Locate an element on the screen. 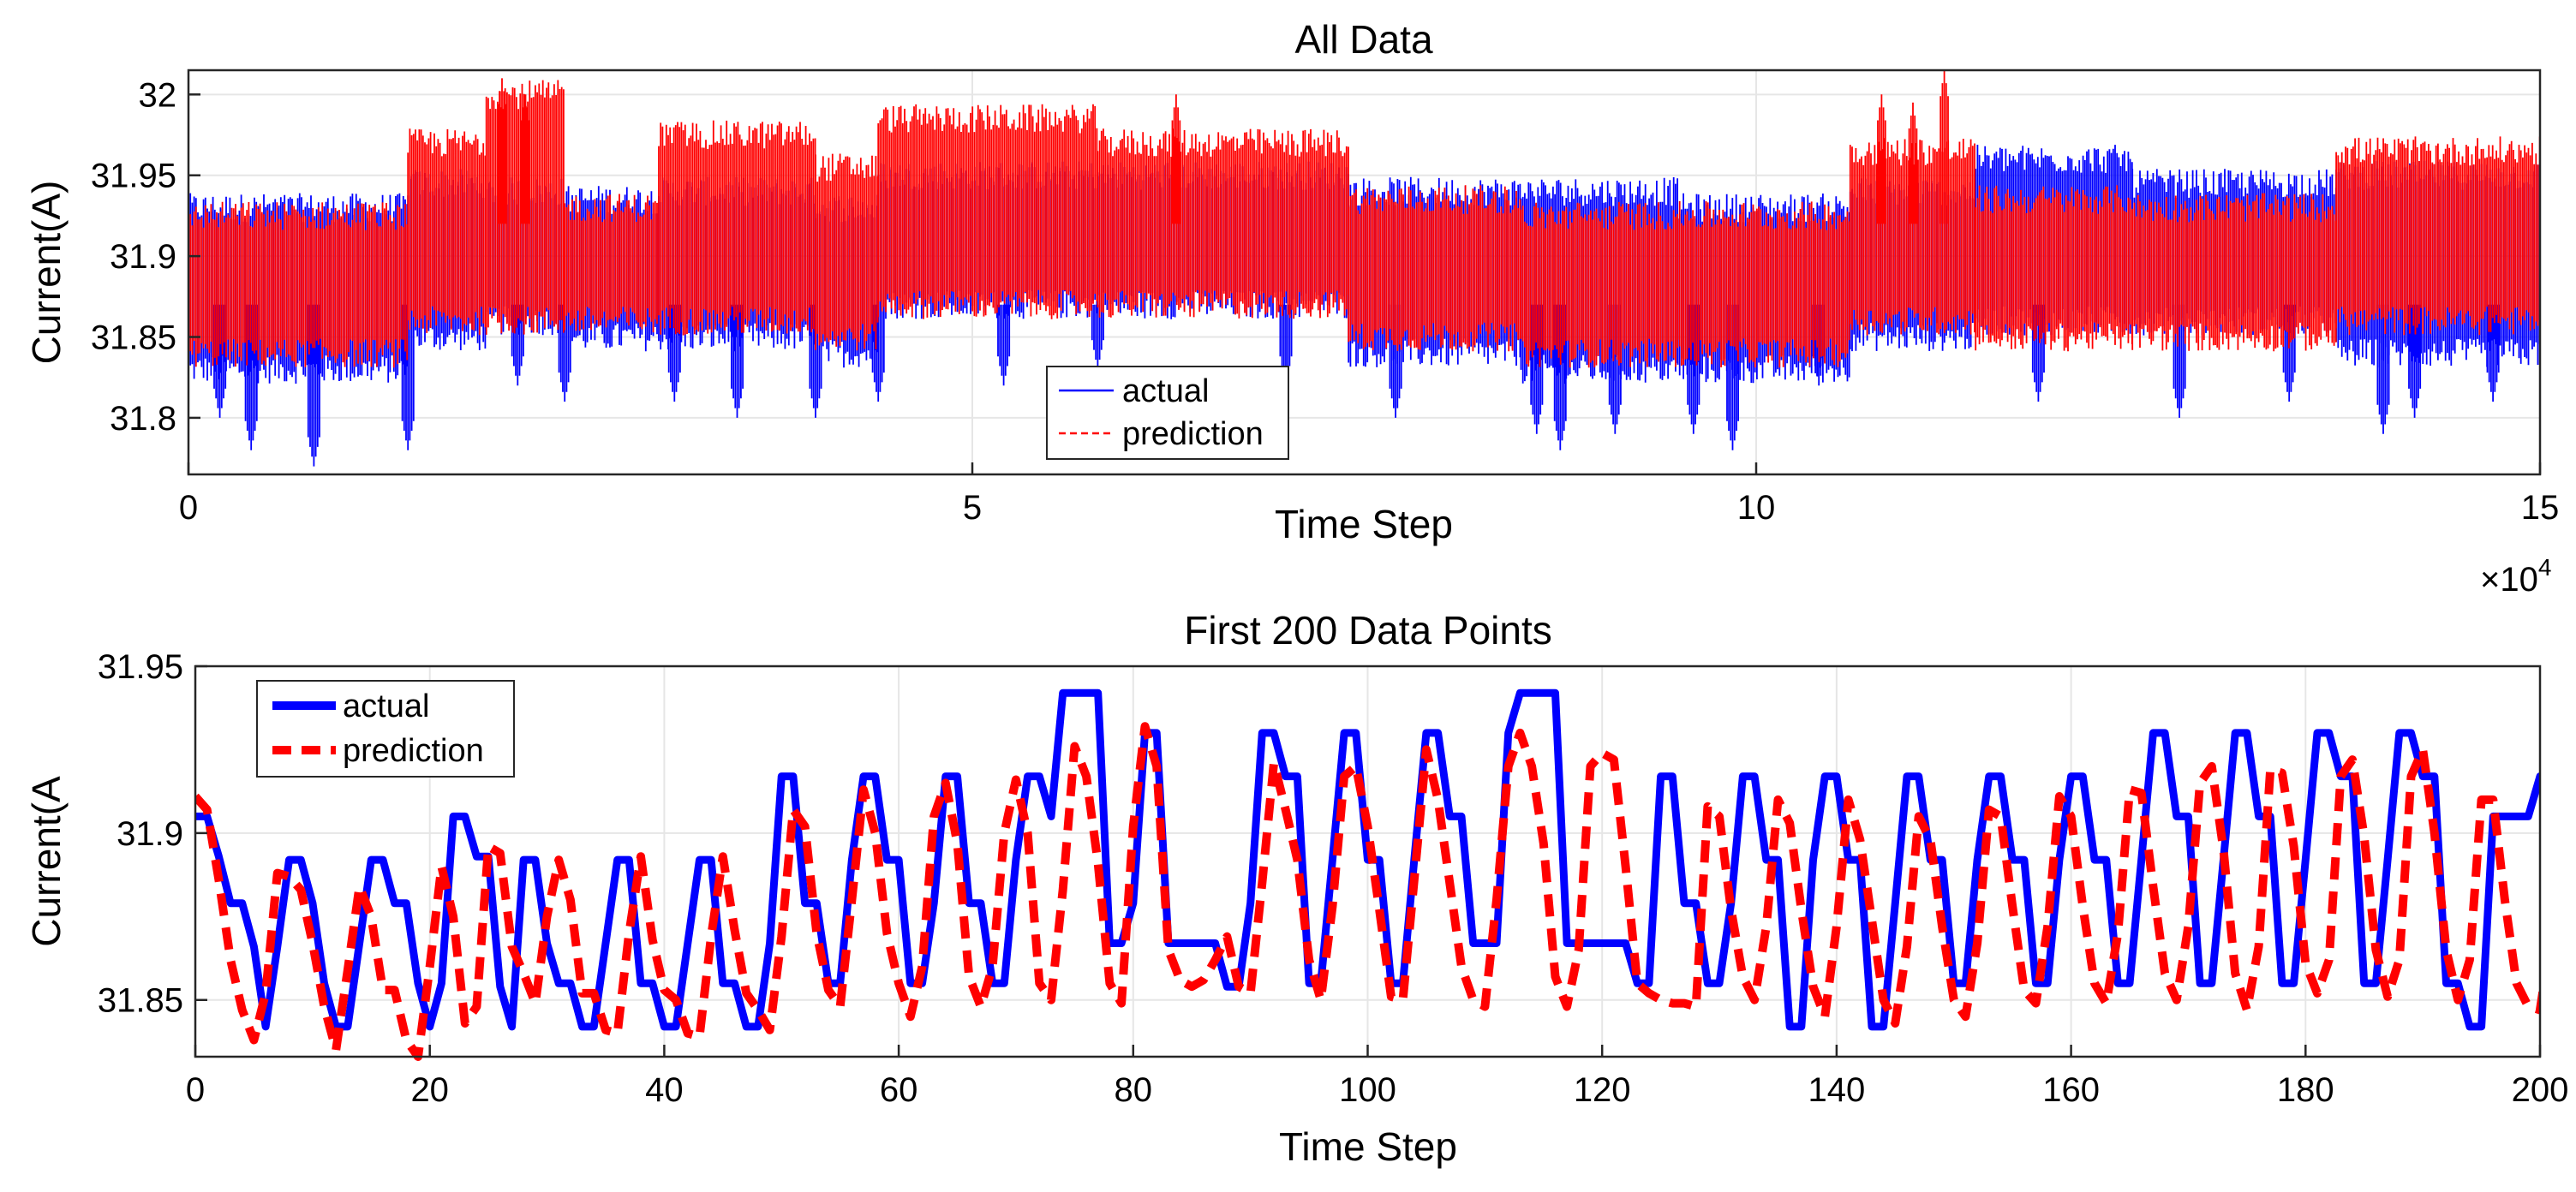  x-tick-label-all-data-0: 0 is located at coordinates (189, 508).